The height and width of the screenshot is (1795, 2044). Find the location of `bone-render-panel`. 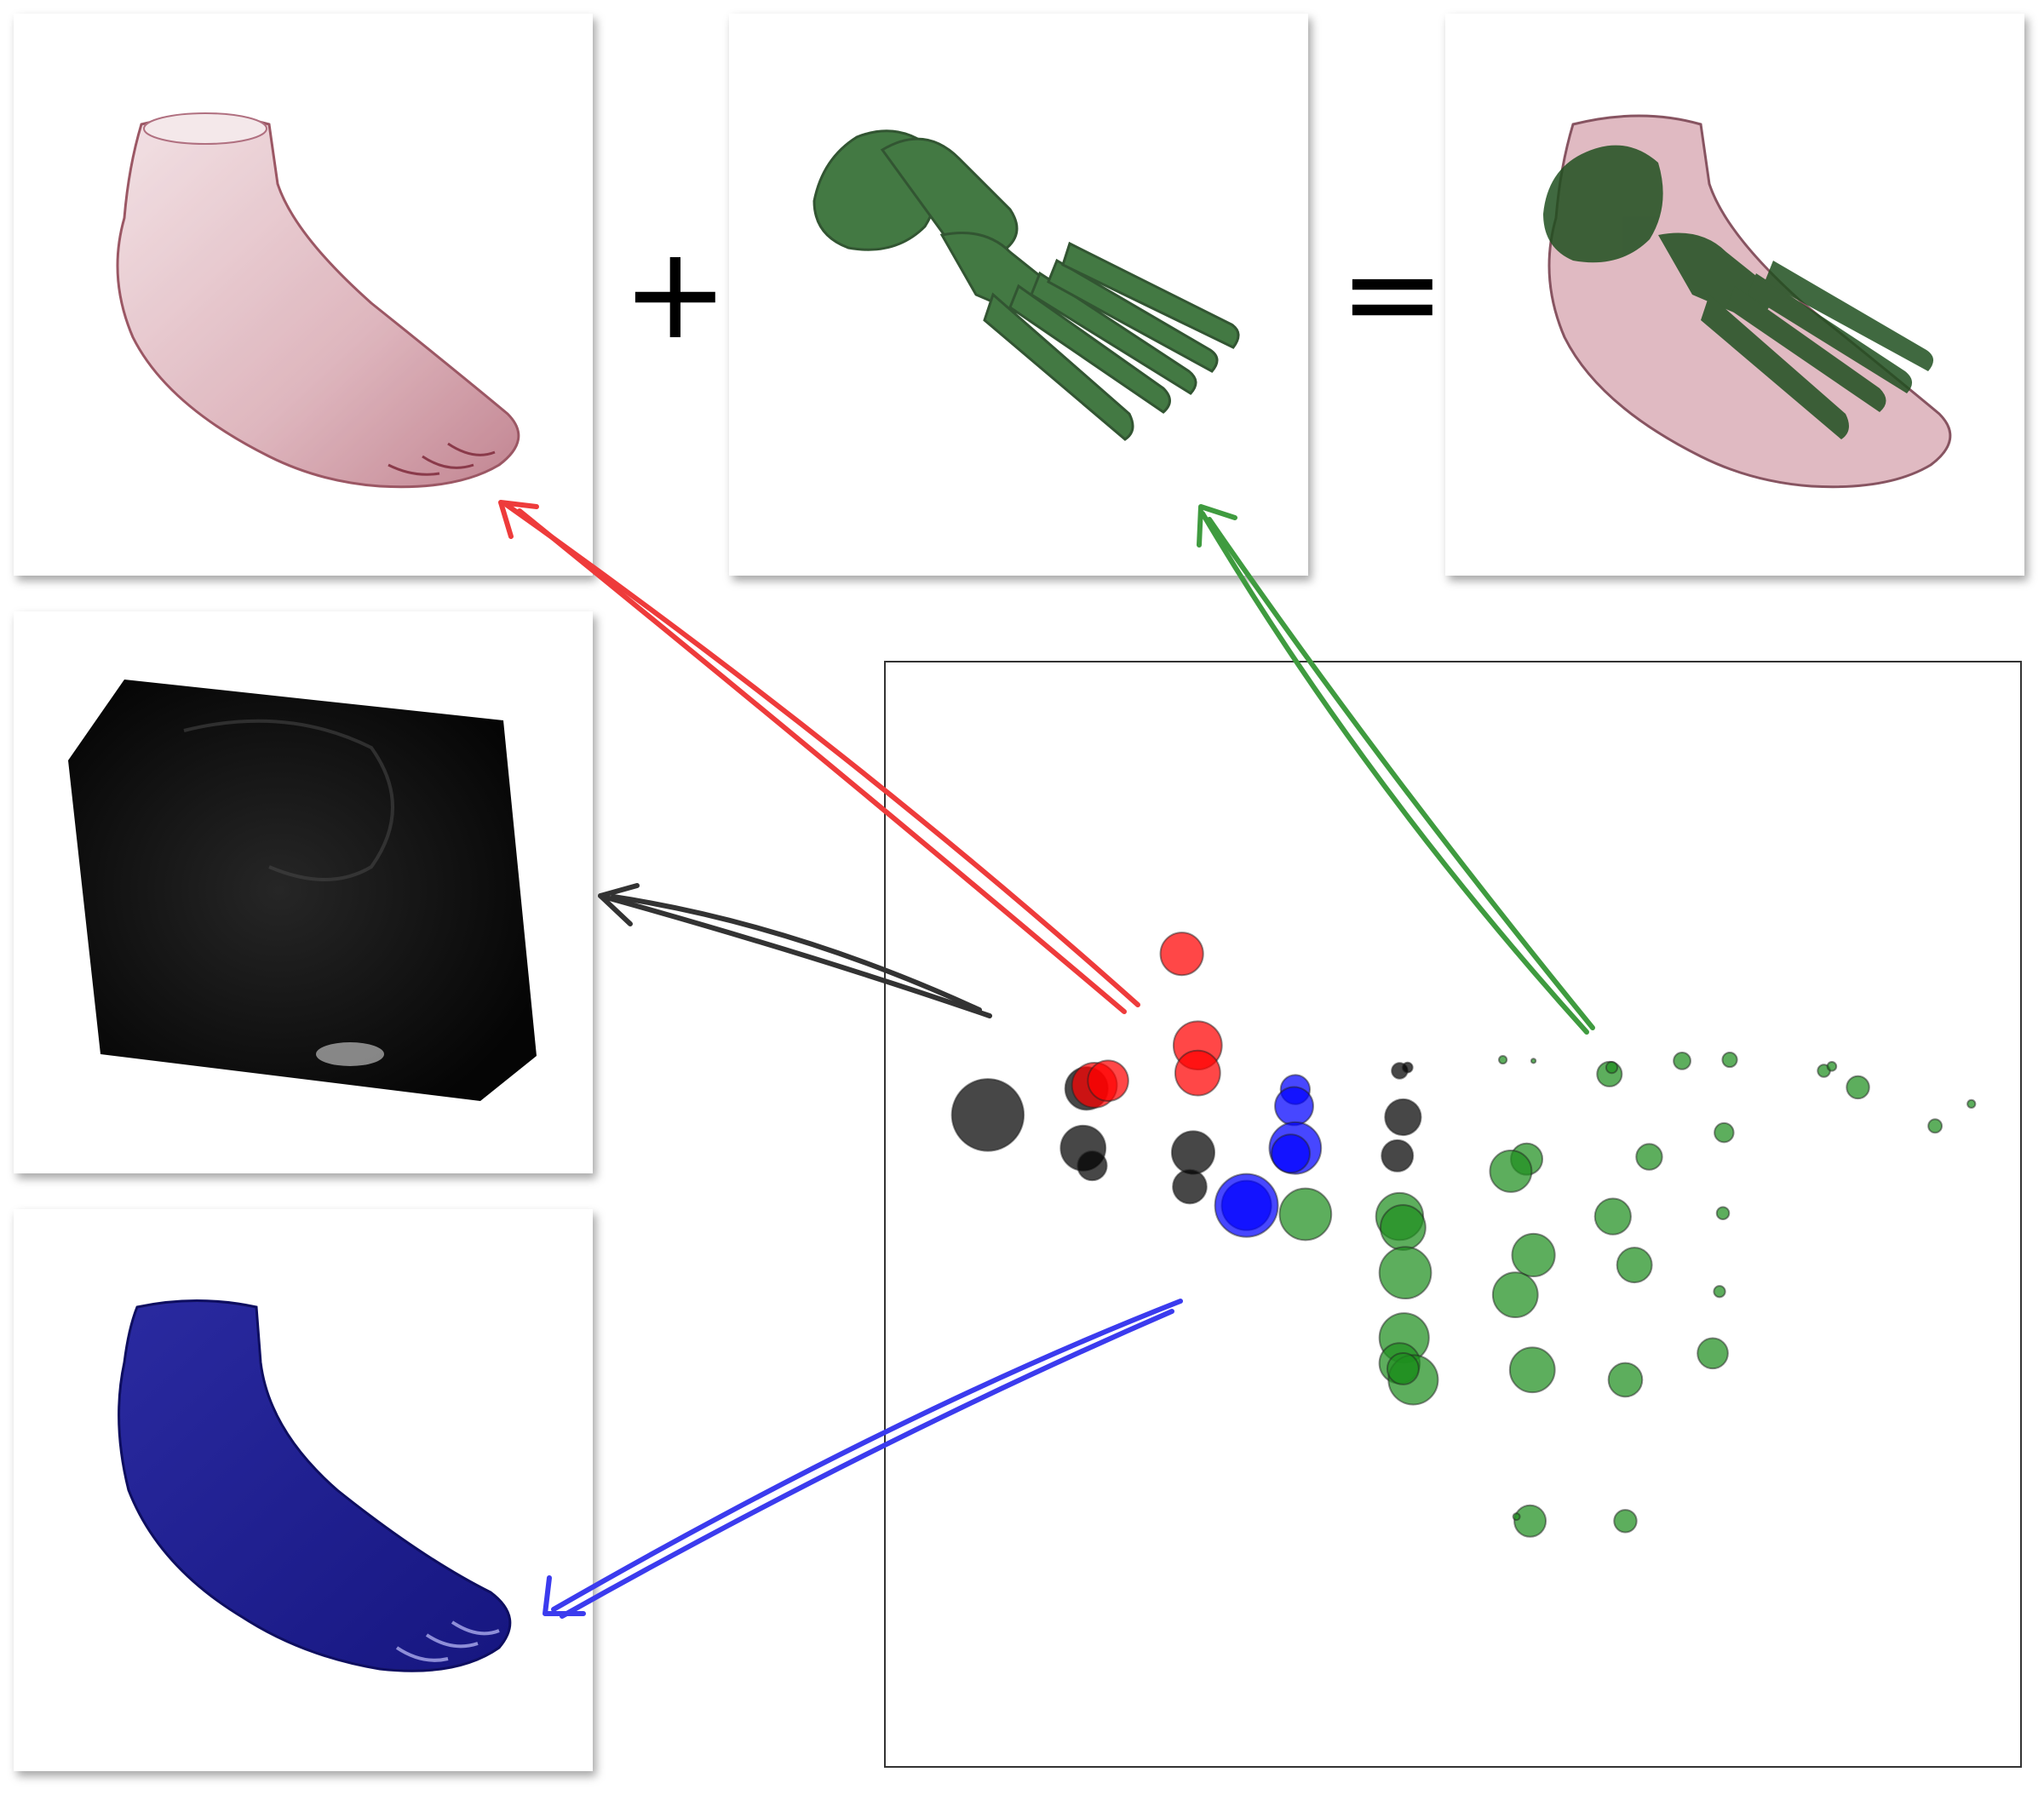

bone-render-panel is located at coordinates (1018, 295).